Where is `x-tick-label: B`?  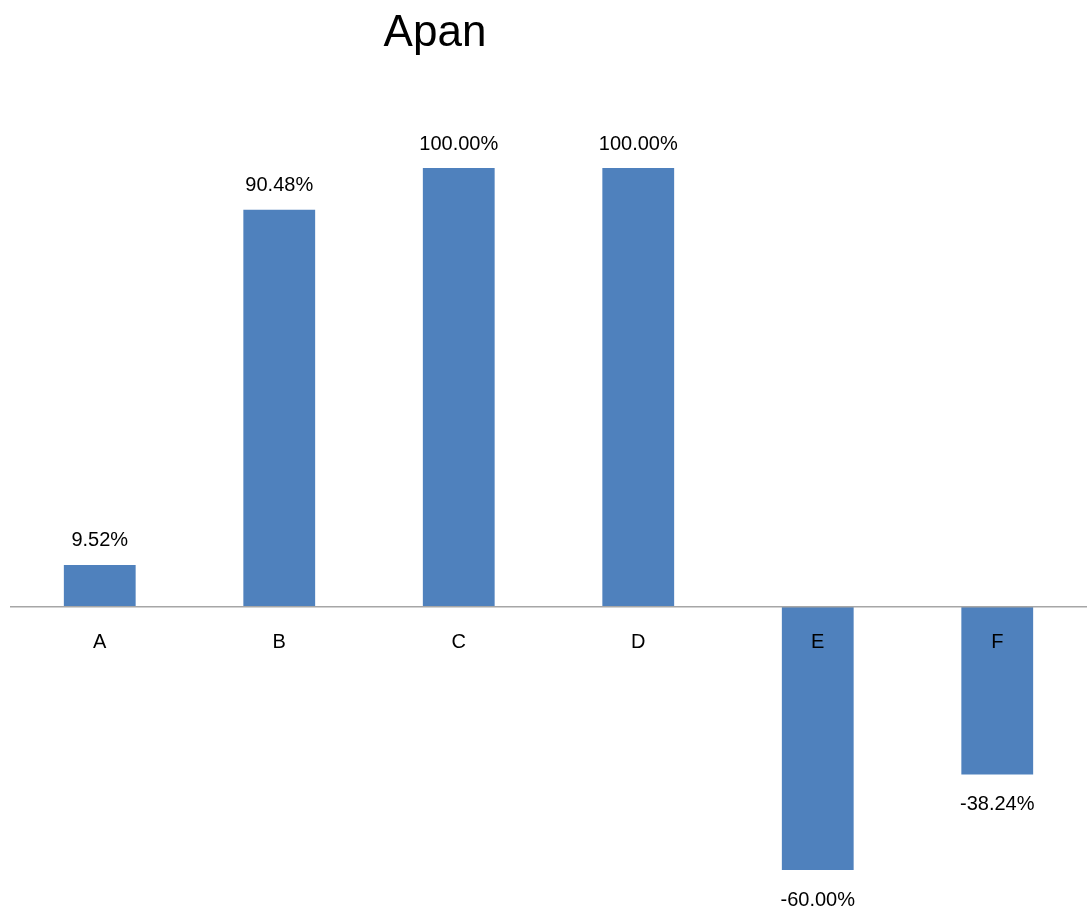
x-tick-label: B is located at coordinates (279, 641).